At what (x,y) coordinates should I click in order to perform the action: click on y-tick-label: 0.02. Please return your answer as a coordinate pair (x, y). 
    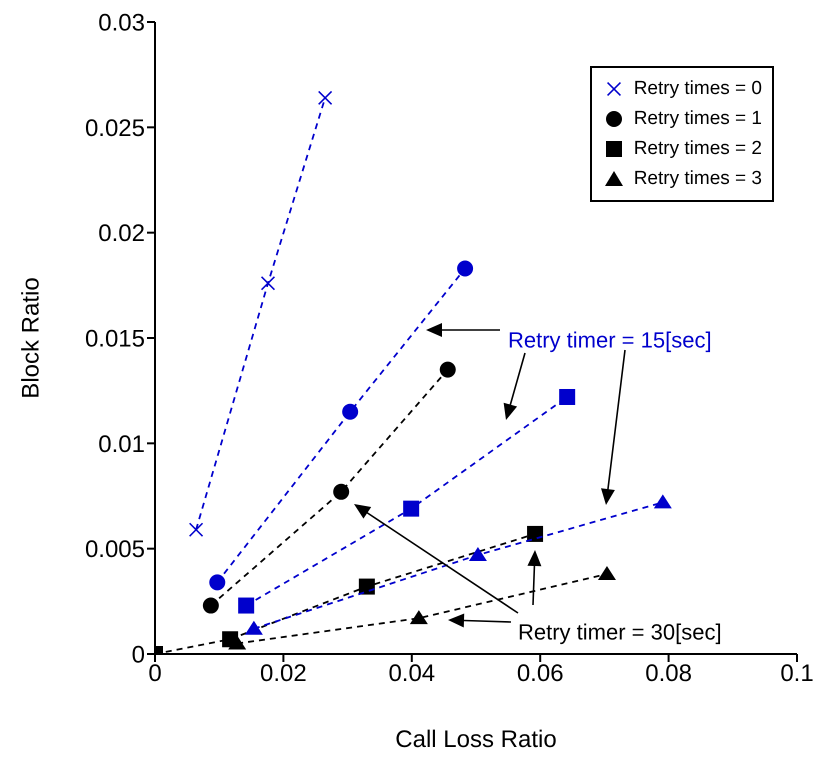
    Looking at the image, I should click on (121, 234).